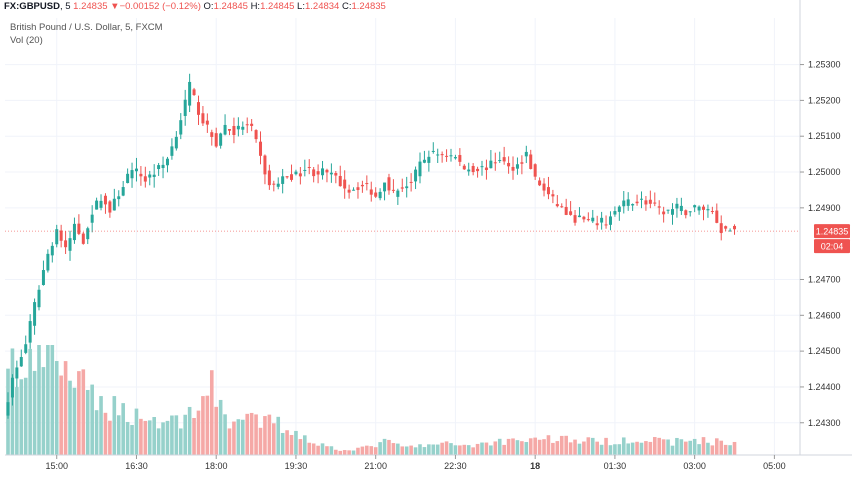 The image size is (852, 485). I want to click on symbol-name: FX:GBPUSD, so click(32, 6).